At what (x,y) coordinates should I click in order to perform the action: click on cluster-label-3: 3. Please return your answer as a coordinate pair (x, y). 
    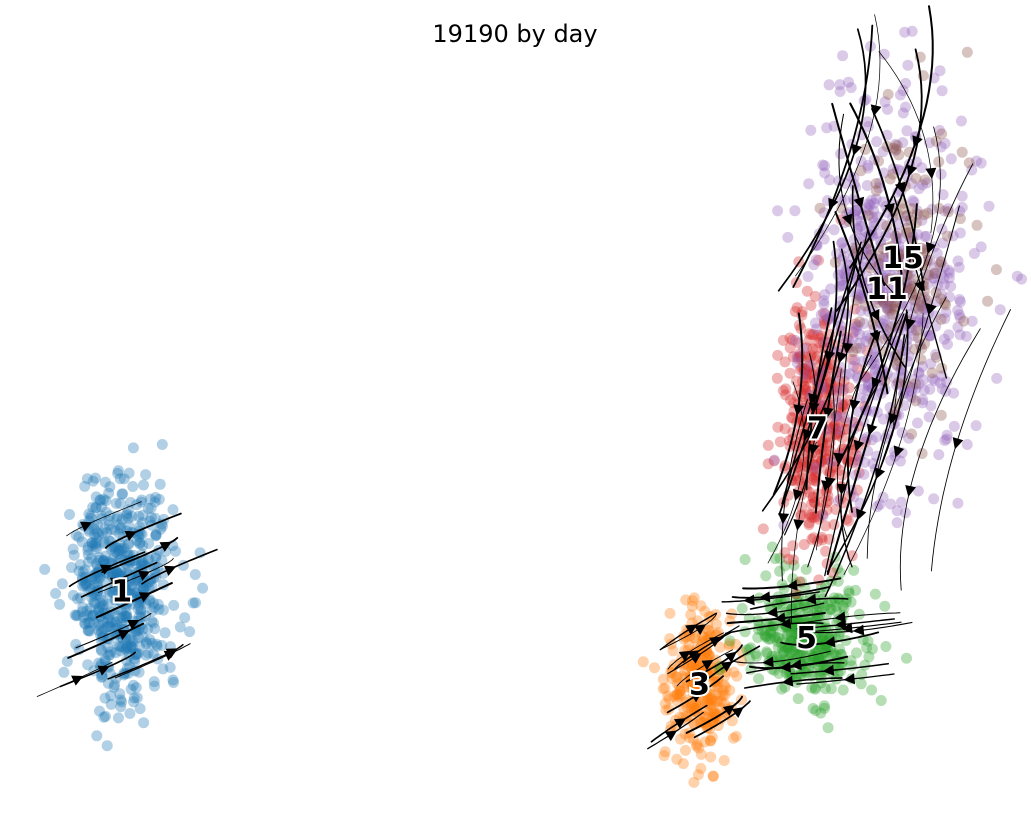
    Looking at the image, I should click on (699, 685).